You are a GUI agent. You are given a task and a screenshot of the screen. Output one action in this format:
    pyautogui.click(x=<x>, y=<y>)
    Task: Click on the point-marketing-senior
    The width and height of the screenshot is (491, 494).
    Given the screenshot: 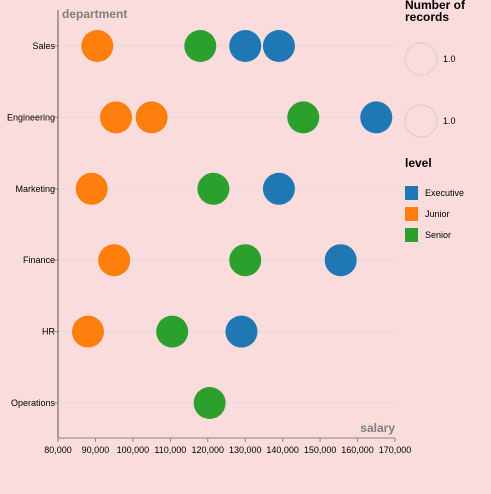 What is the action you would take?
    pyautogui.click(x=213, y=188)
    